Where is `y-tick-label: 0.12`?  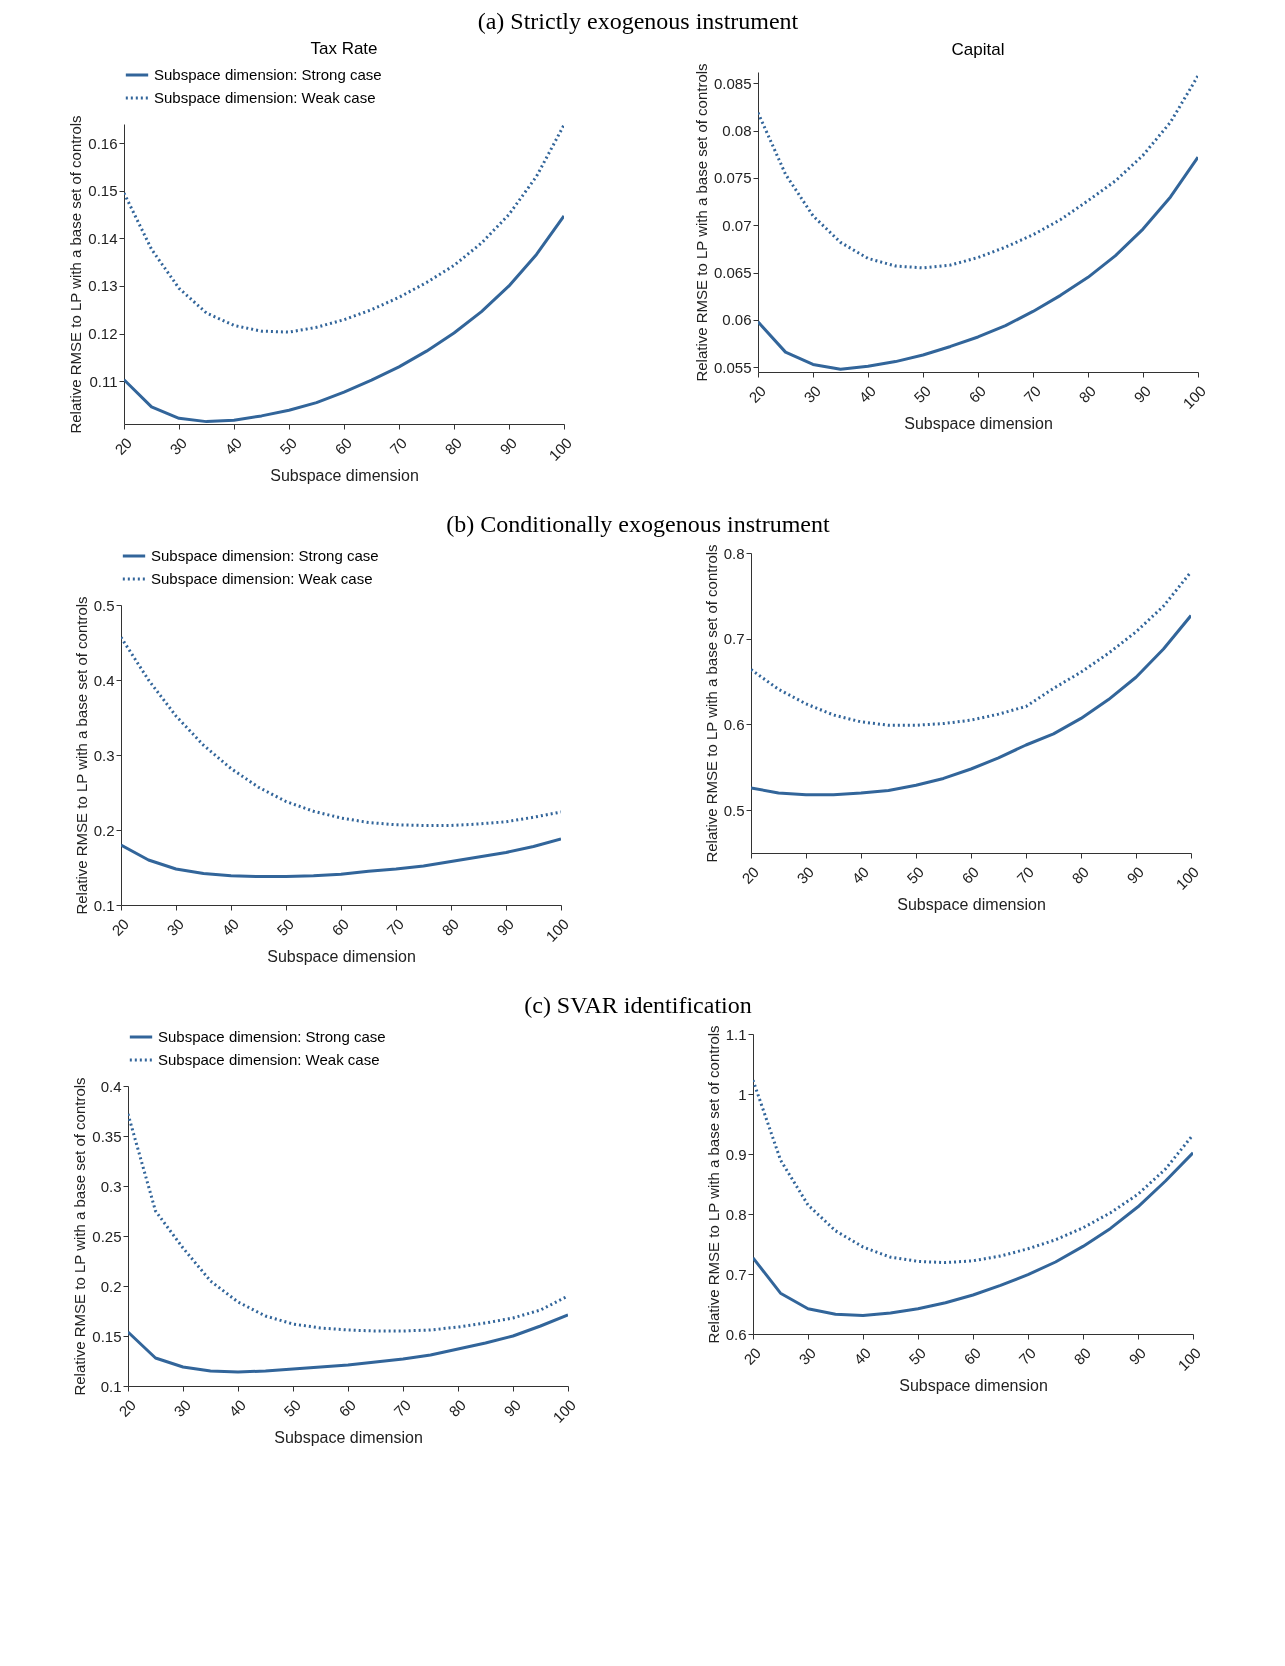 y-tick-label: 0.12 is located at coordinates (102, 334).